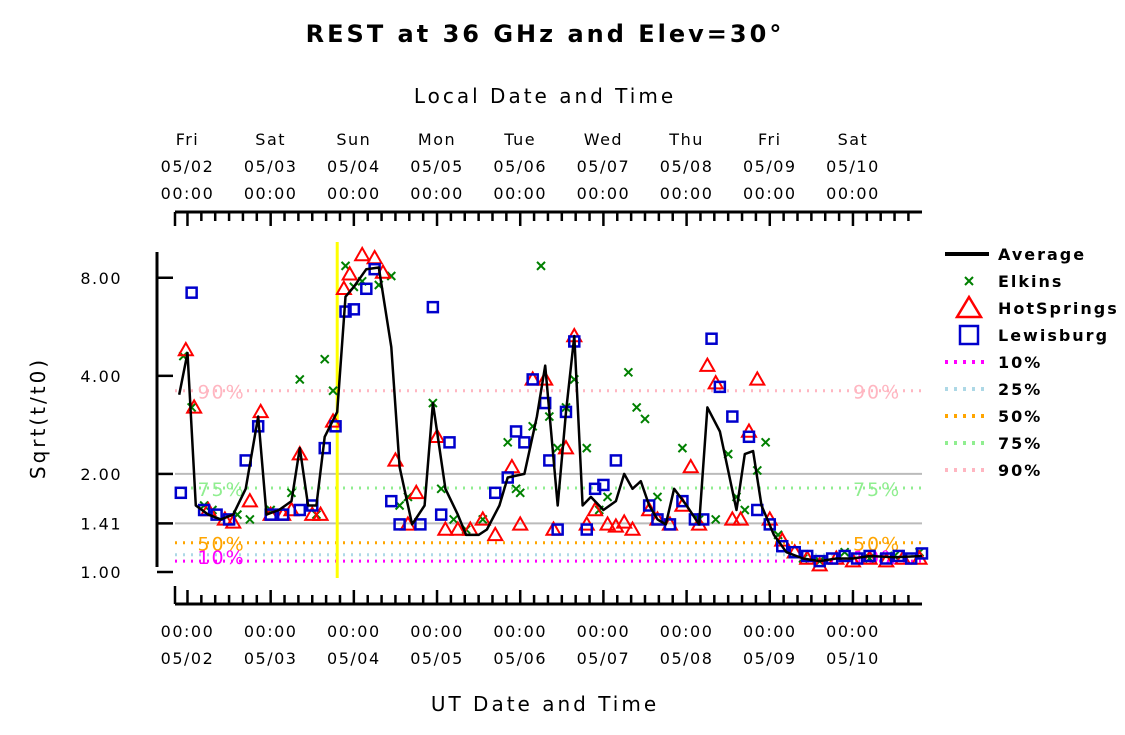  I want to click on percentile-label-0: 90%, so click(221, 393).